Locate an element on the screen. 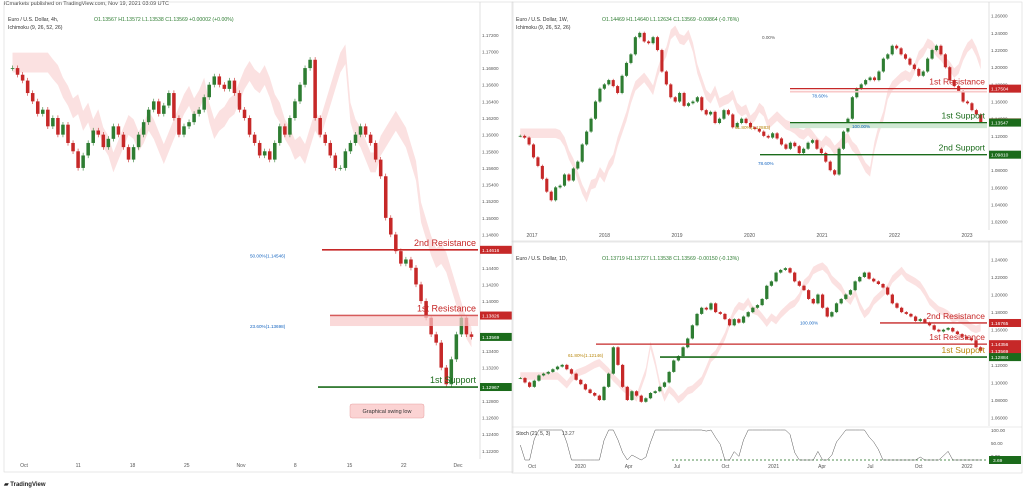  panel-title: Euro / U.S. Dollar, 1D, is located at coordinates (541, 259).